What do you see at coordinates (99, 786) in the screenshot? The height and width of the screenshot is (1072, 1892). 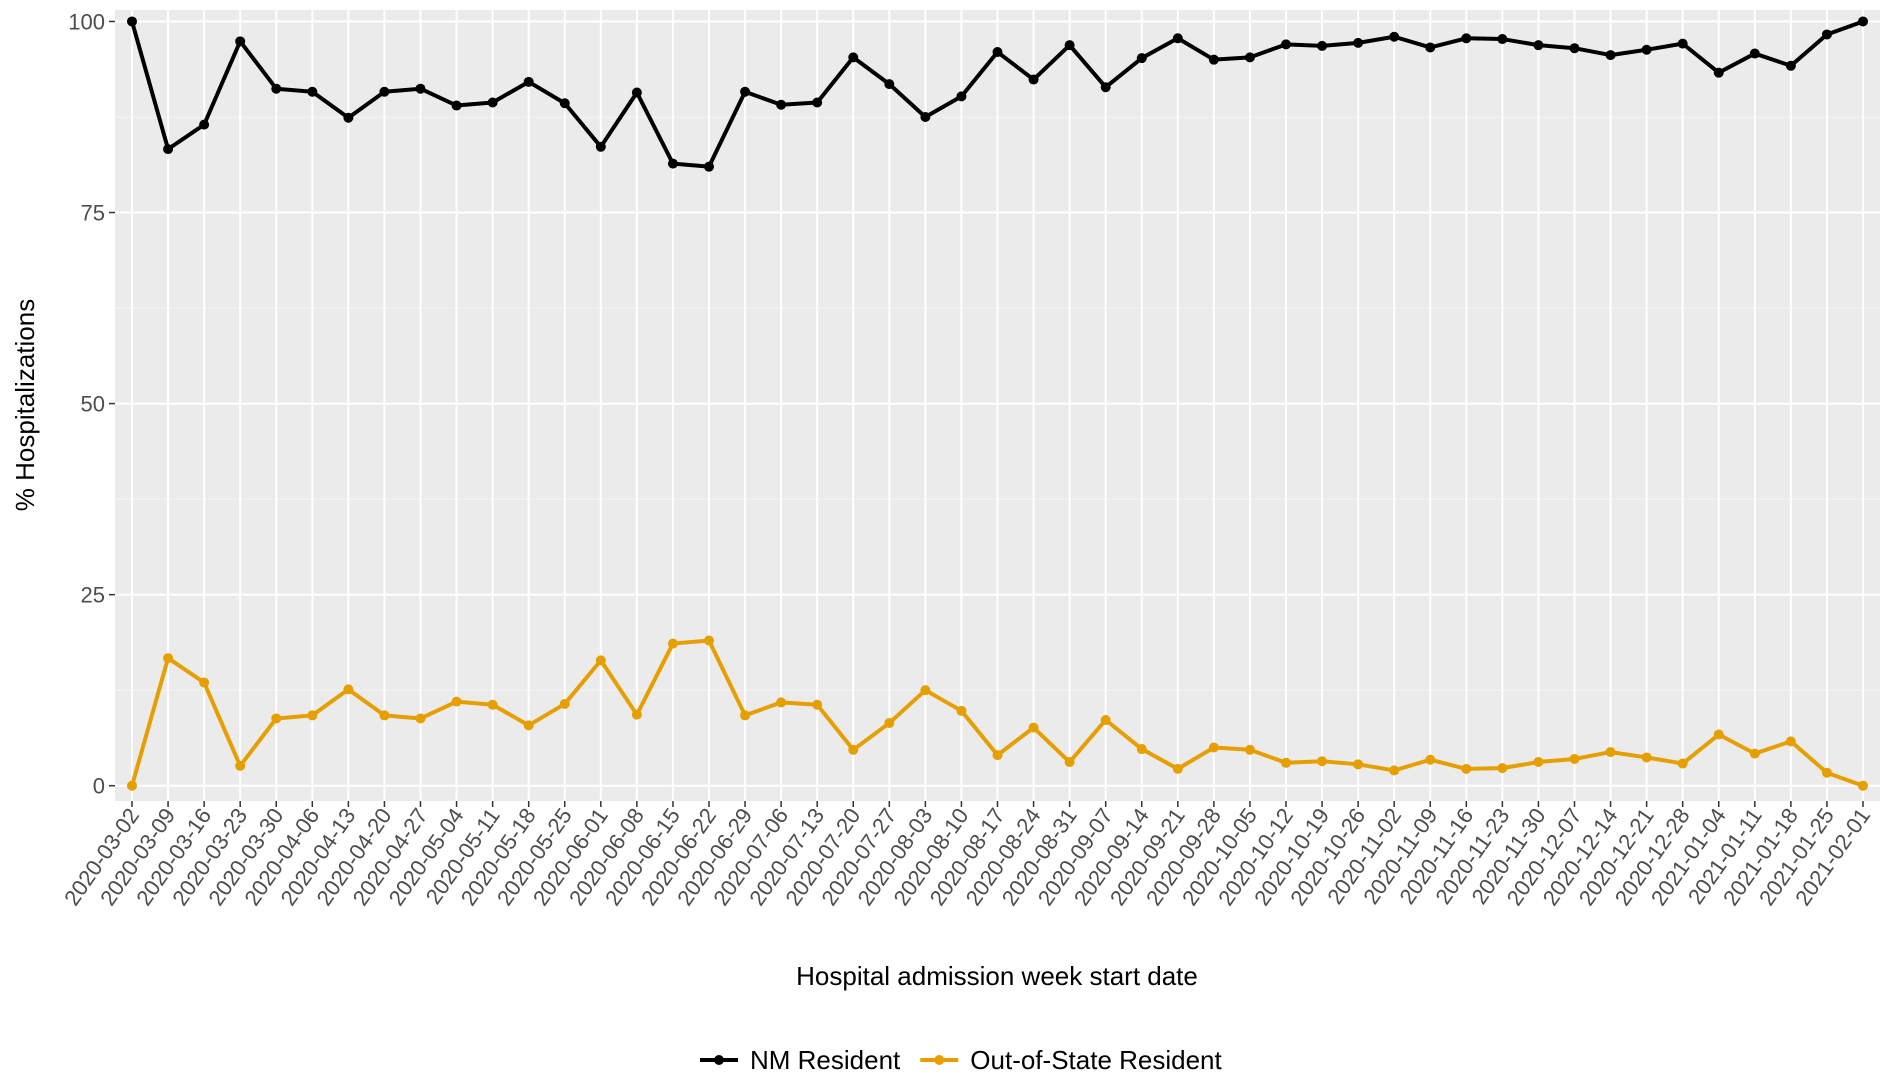 I see `y-tick-label: 0` at bounding box center [99, 786].